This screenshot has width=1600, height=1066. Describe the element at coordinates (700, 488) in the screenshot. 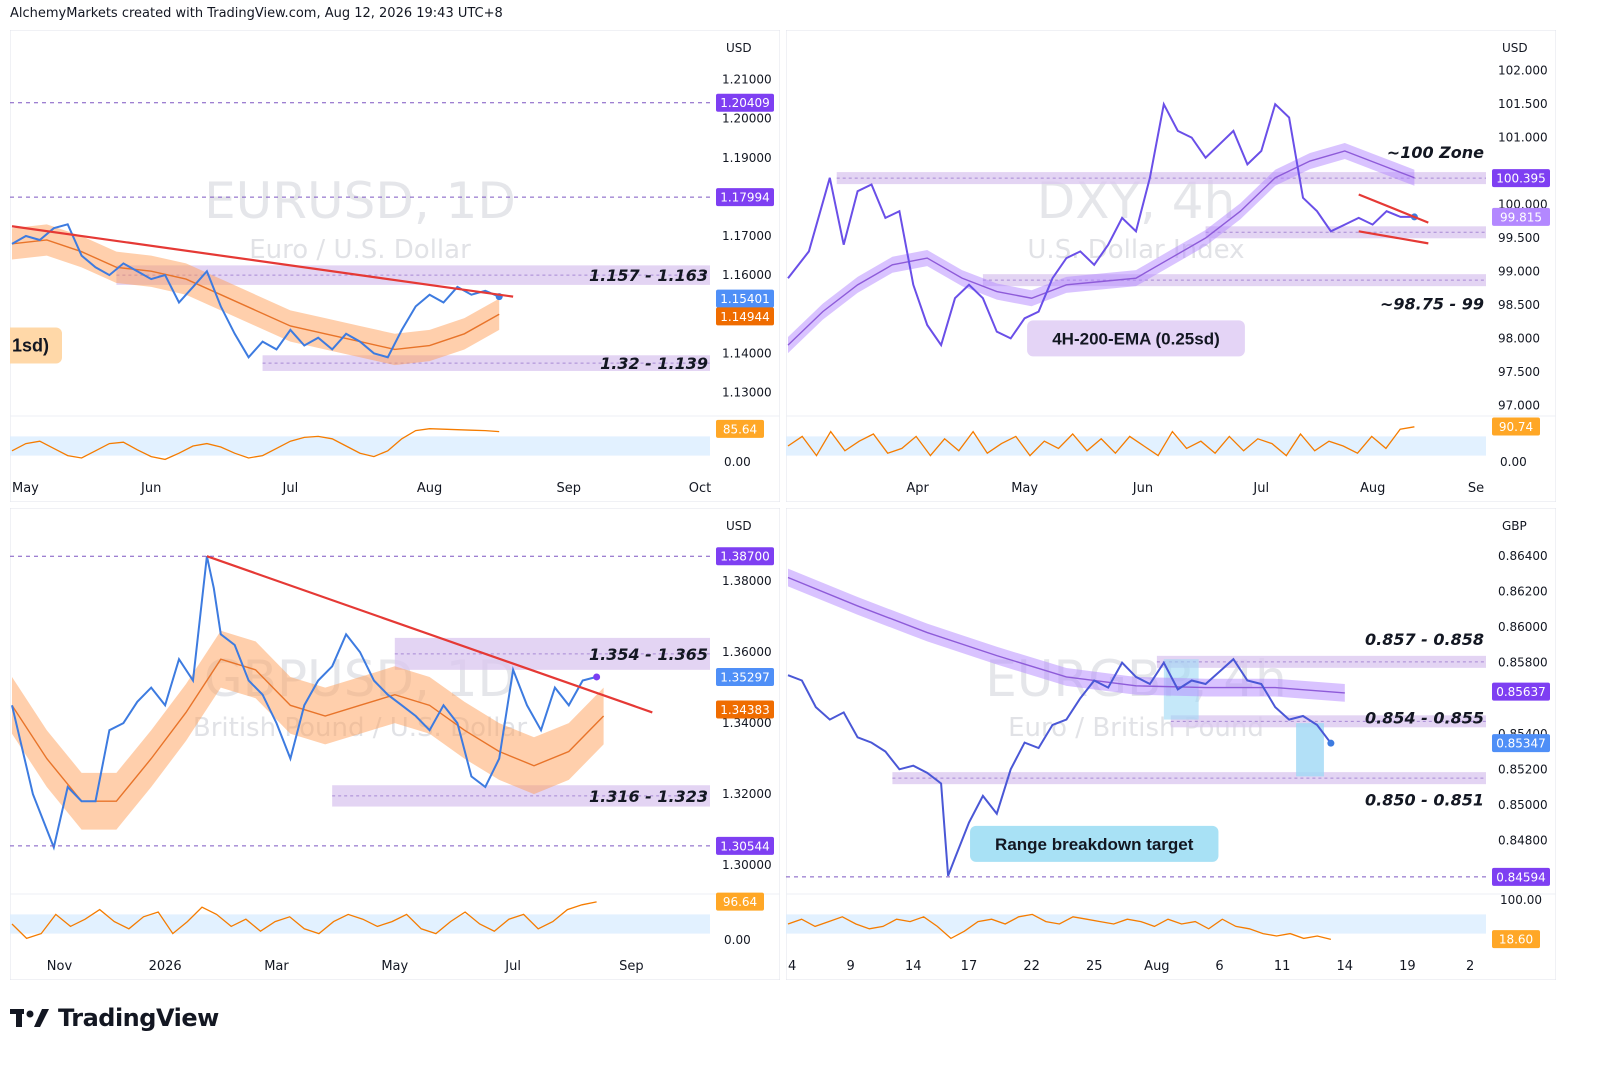

I see `x-tick-label: Oct` at that location.